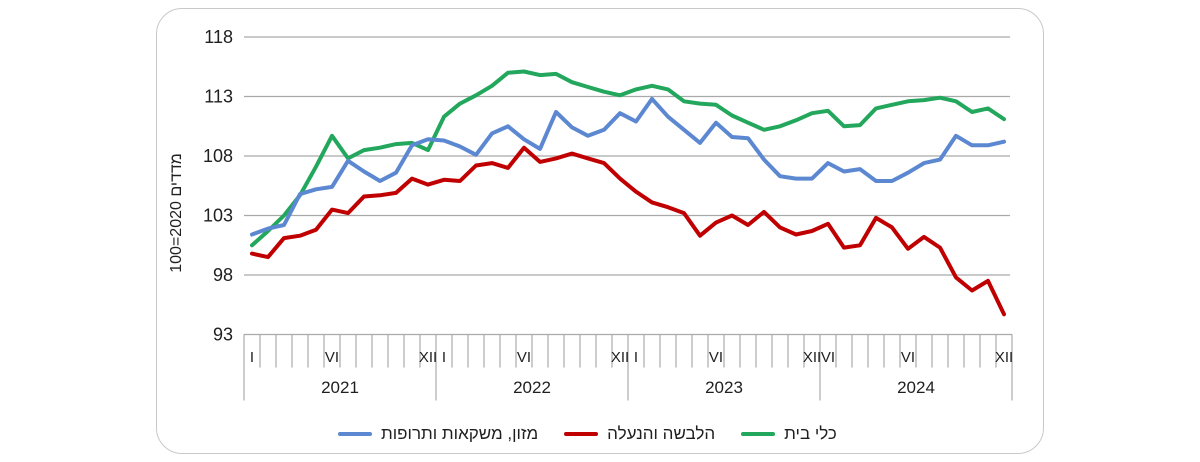 The image size is (1200, 462). I want to click on y-tick-label: 98, so click(223, 275).